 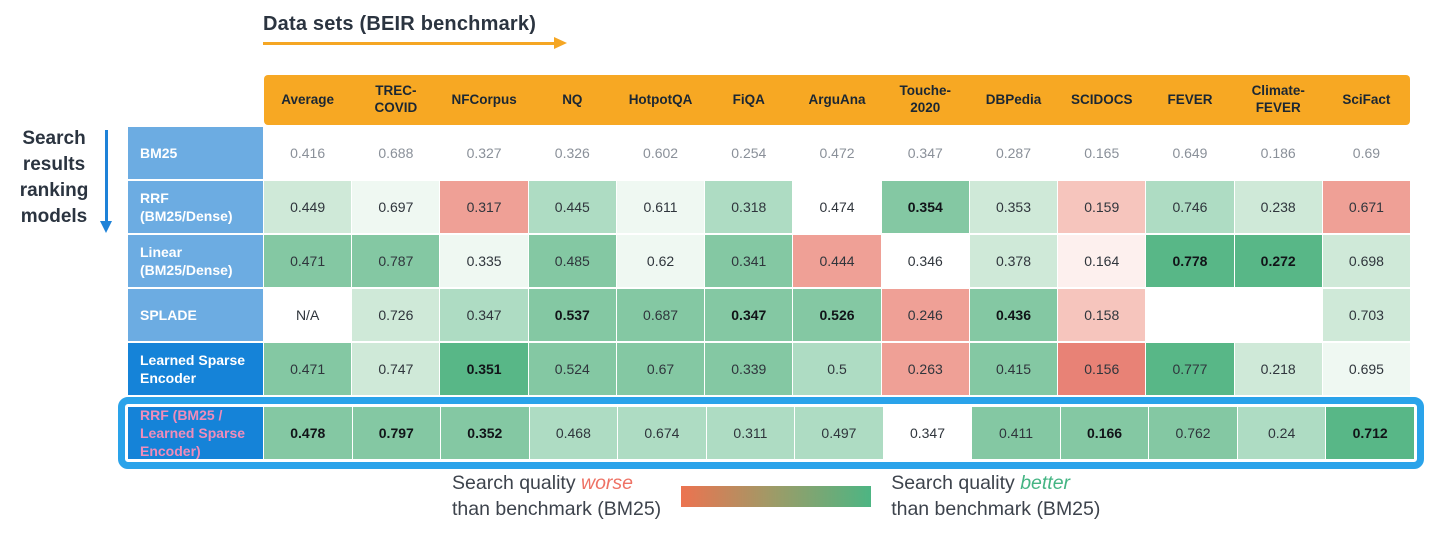 I want to click on legend-better-keyword: better, so click(x=1045, y=483).